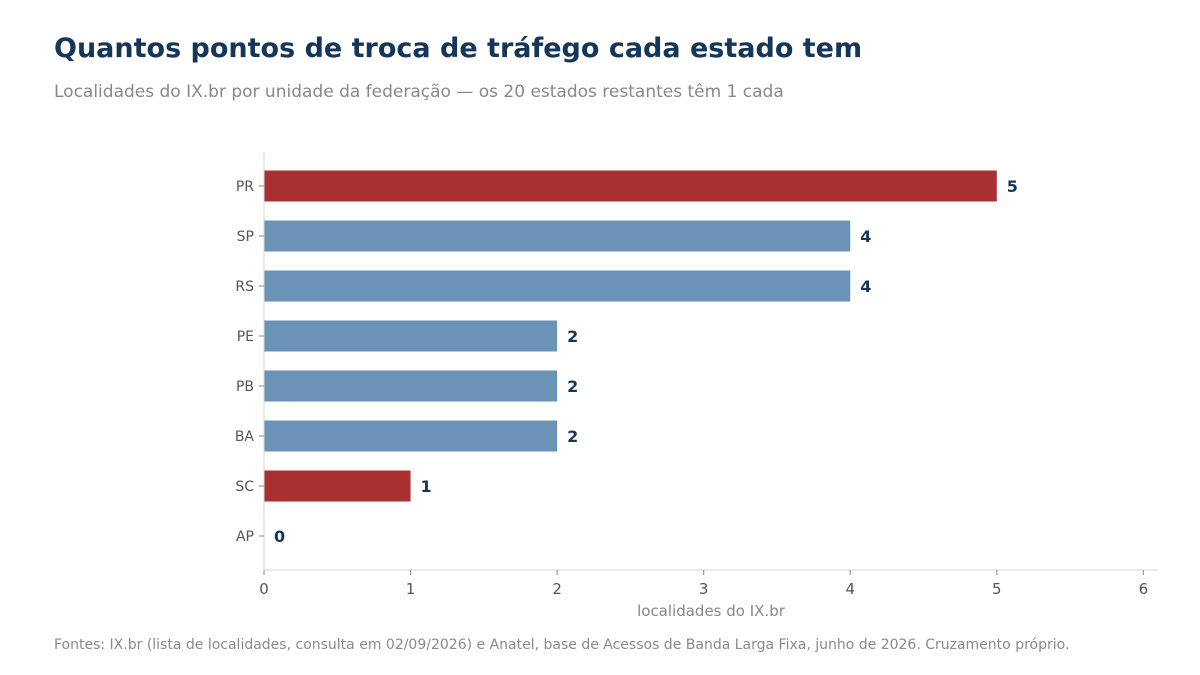 Image resolution: width=1200 pixels, height=675 pixels. I want to click on bar-sc, so click(337, 486).